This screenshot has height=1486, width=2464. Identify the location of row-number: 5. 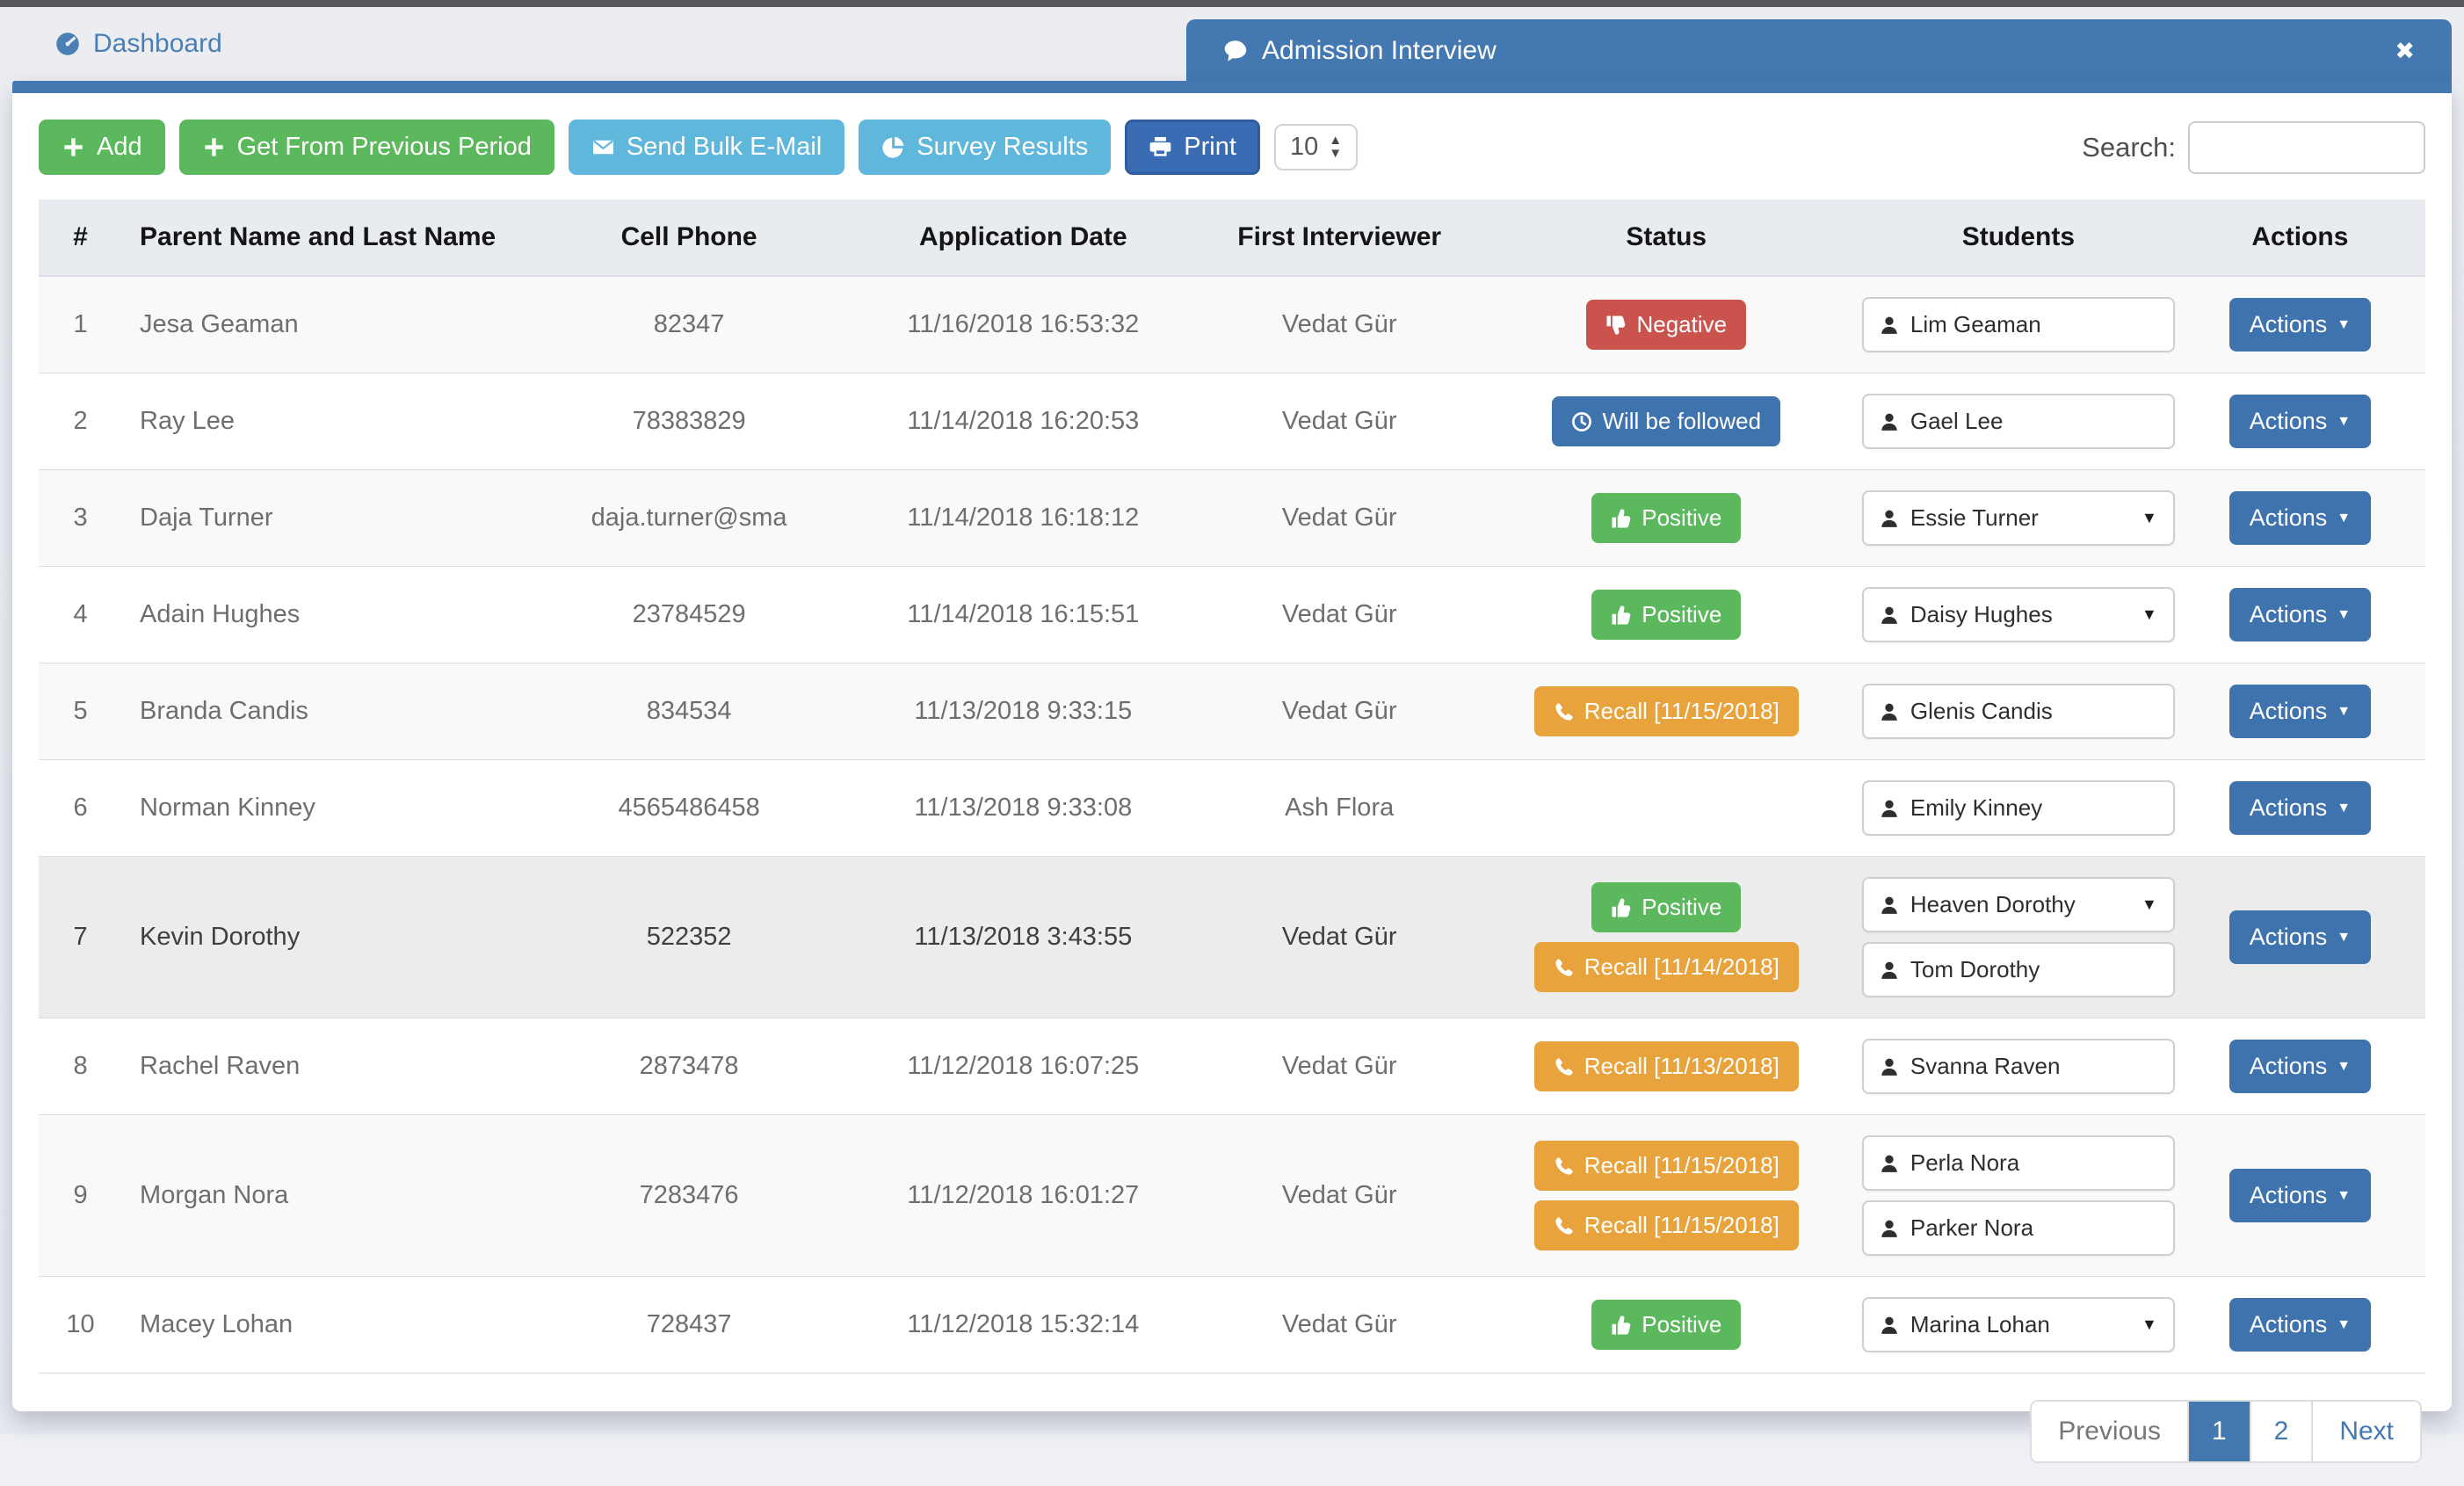
(81, 711).